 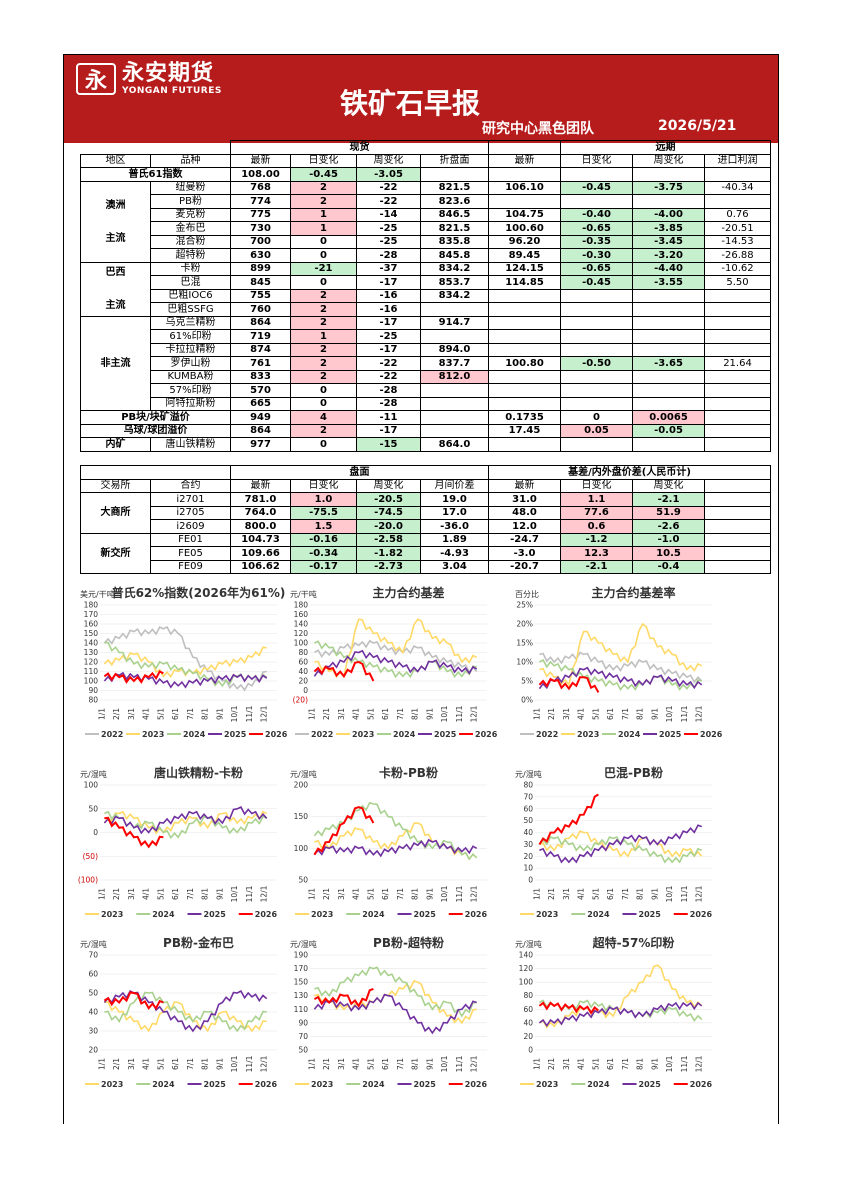 What do you see at coordinates (359, 472) in the screenshot?
I see `section-disk: 盘面` at bounding box center [359, 472].